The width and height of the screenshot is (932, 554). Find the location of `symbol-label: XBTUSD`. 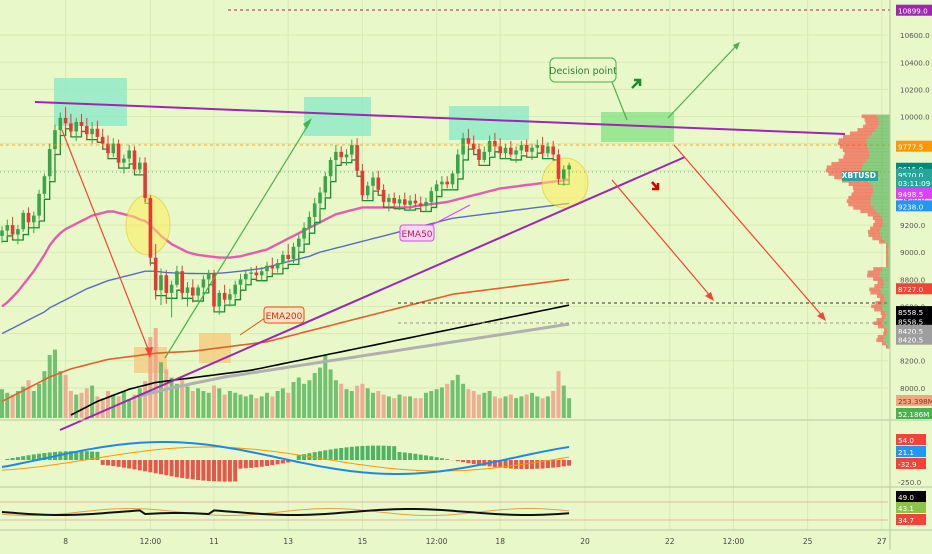

symbol-label: XBTUSD is located at coordinates (859, 175).